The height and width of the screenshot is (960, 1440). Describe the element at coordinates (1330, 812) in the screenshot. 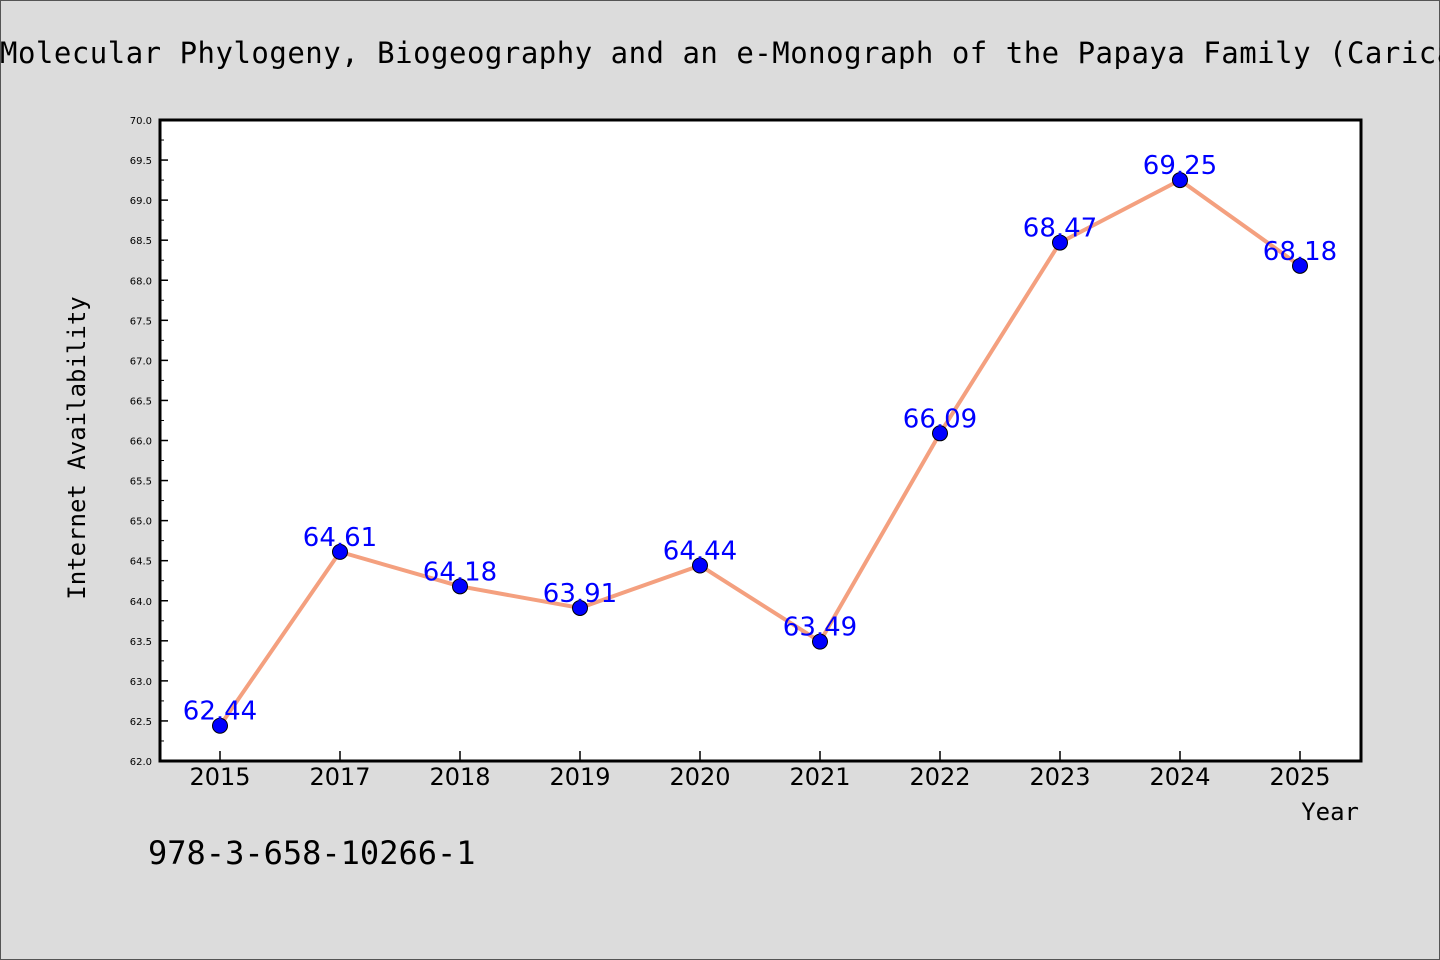

I see `x-axis-title: Year` at that location.